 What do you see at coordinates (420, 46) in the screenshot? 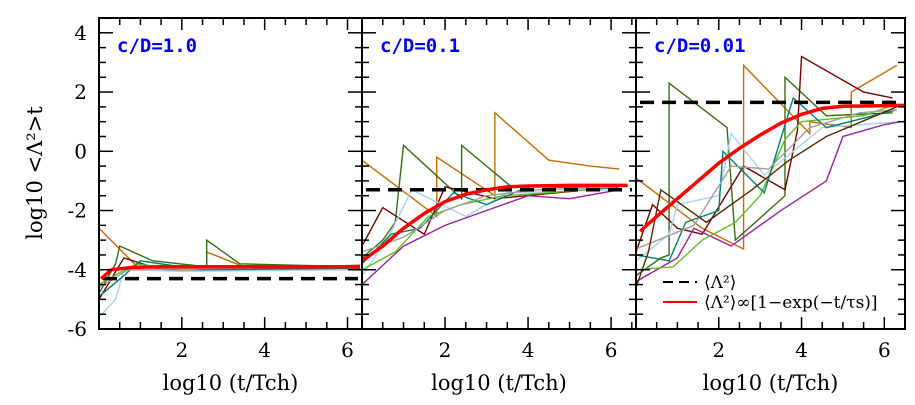
I see `panel-label: c/D=0.1` at bounding box center [420, 46].